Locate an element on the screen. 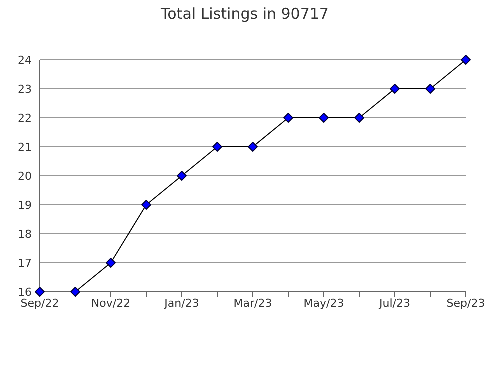 The width and height of the screenshot is (490, 380). y-tick-label: 23 is located at coordinates (25, 89).